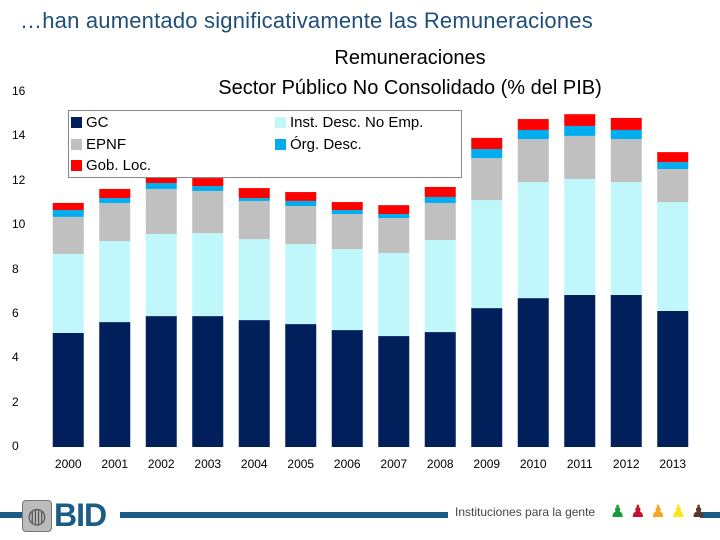 The image size is (720, 540). I want to click on legend-label: EPNF, so click(106, 144).